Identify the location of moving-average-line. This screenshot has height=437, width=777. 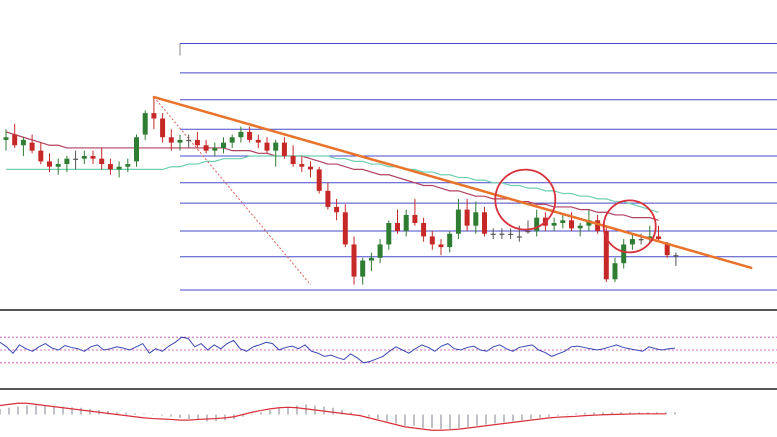
(332, 184).